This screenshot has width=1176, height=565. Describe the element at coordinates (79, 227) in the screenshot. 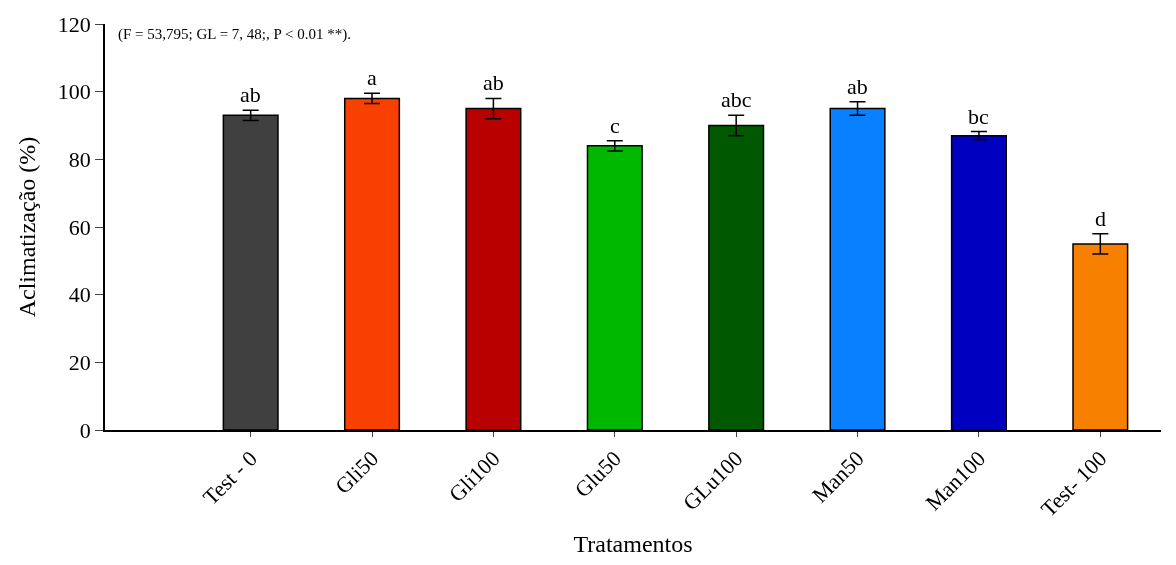

I see `y-tick-label: 60` at that location.